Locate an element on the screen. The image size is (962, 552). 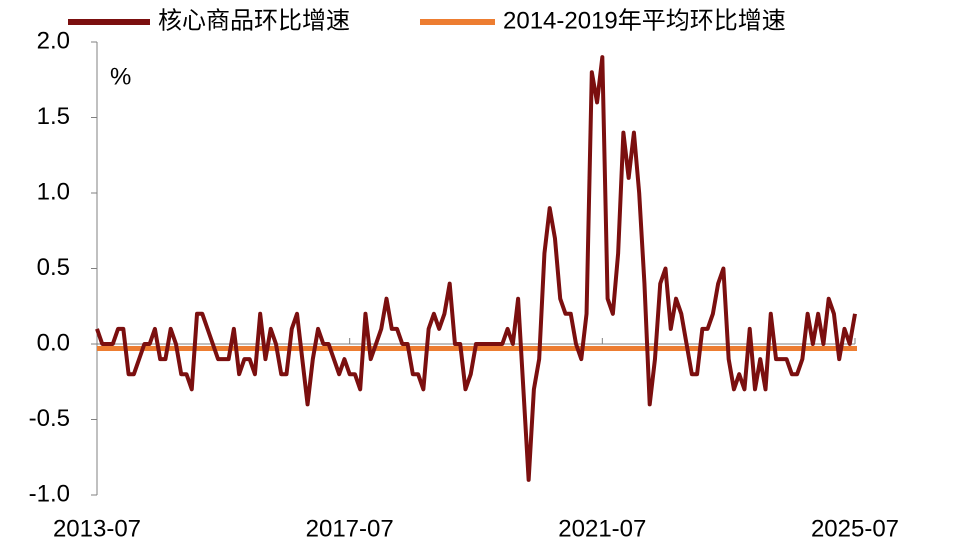
x-tick-label: 2013-07 is located at coordinates (97, 528).